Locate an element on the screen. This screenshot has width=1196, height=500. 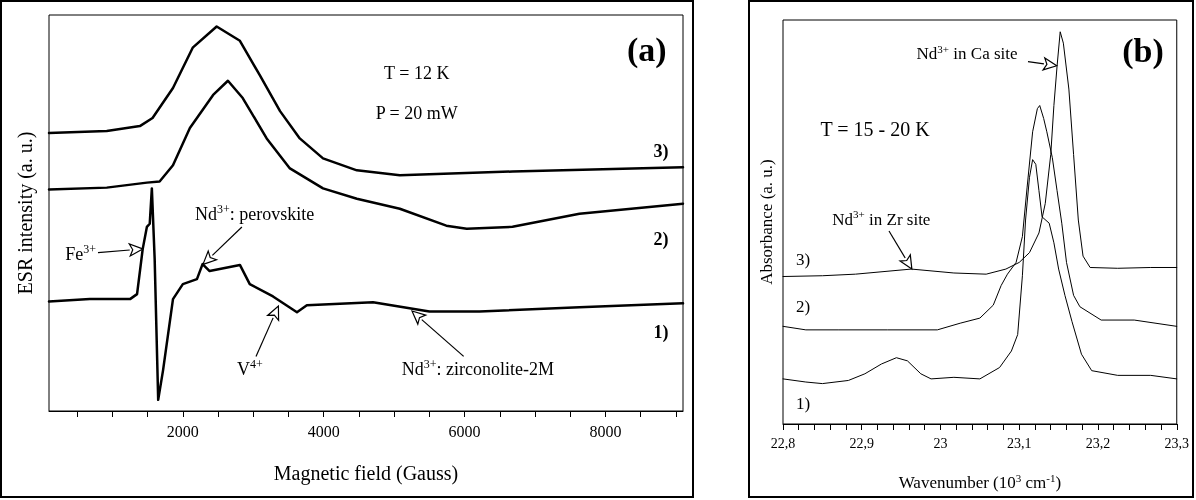
annotation: T = 12 K is located at coordinates (417, 73).